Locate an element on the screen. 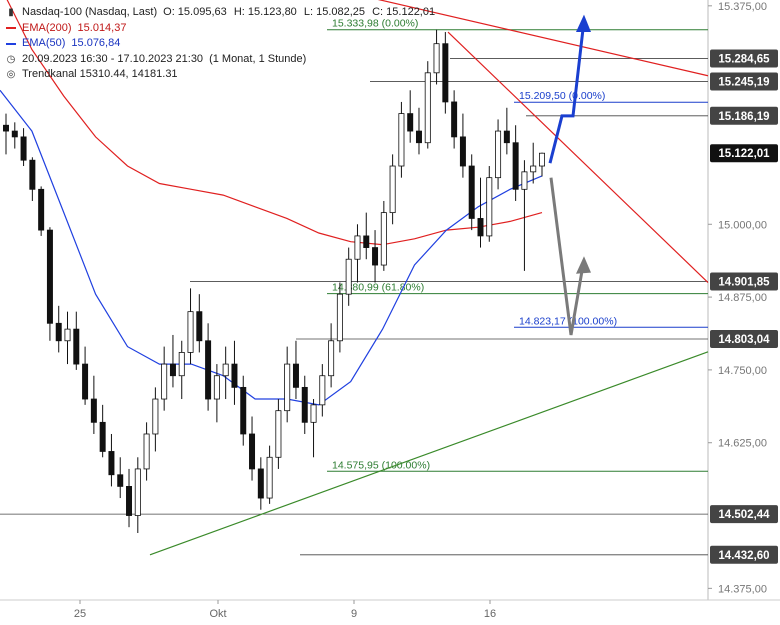  x-tick-label: 16 is located at coordinates (490, 614).